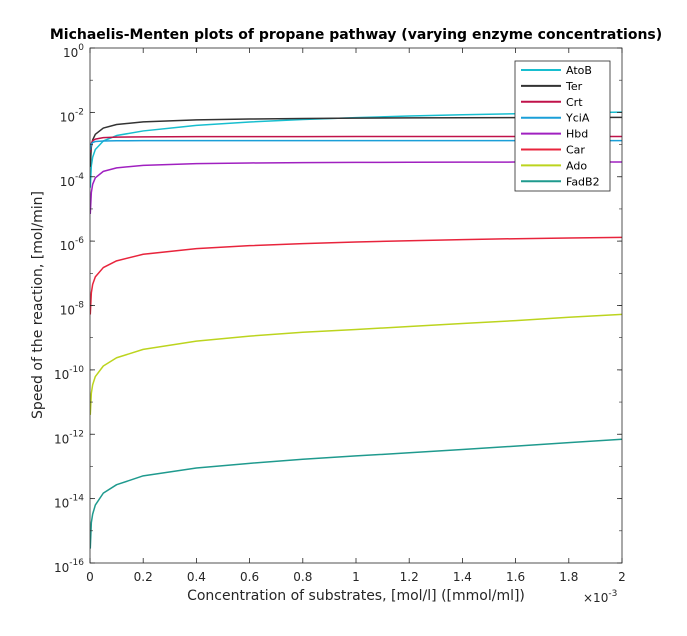 This screenshot has width=687, height=636. What do you see at coordinates (515, 577) in the screenshot?
I see `x-tick-label: 1.6` at bounding box center [515, 577].